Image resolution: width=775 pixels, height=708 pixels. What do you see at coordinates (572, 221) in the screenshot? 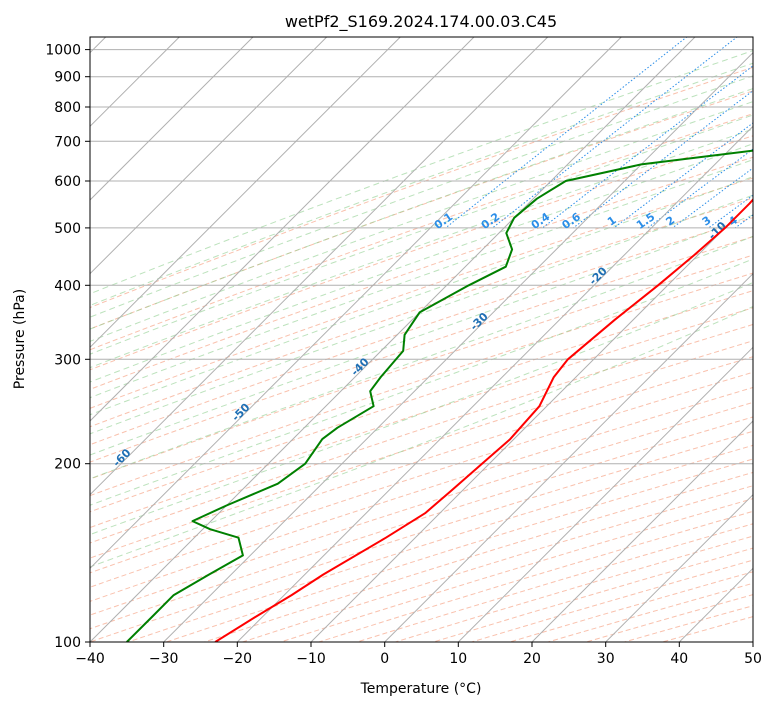
I see `mixing-ratio-label: 0.6` at bounding box center [572, 221].